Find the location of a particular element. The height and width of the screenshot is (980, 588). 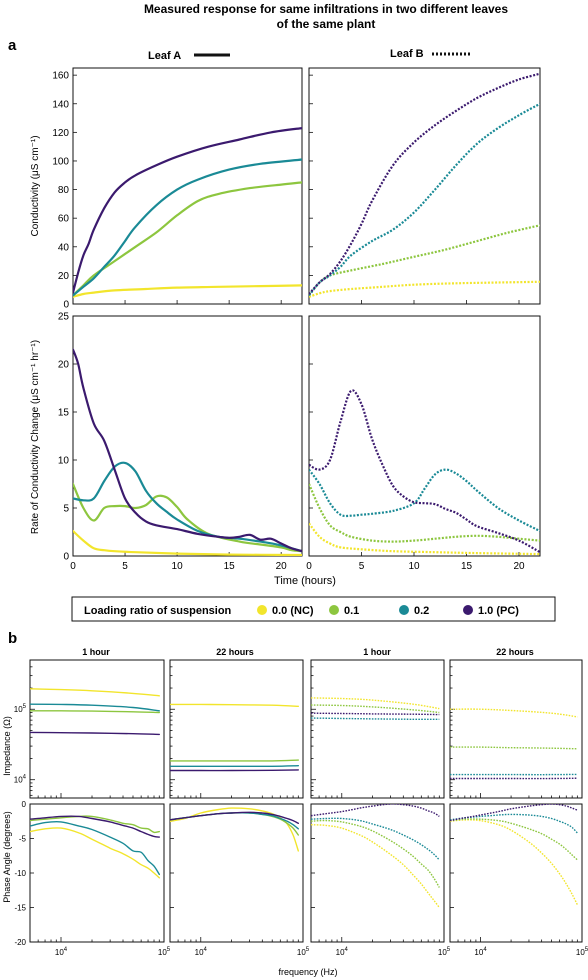

chart-phase_leafA_22h: 10⁴ 10⁵ is located at coordinates (239, 880).